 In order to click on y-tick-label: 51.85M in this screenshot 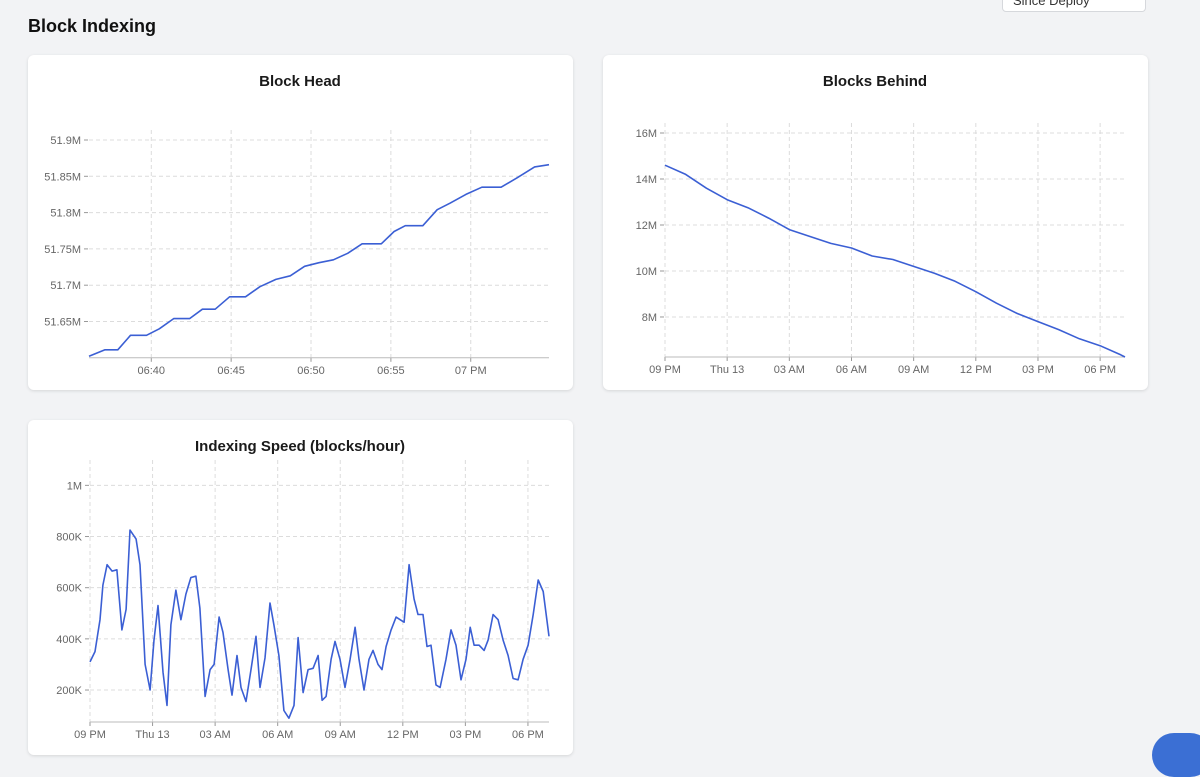, I will do `click(62, 177)`.